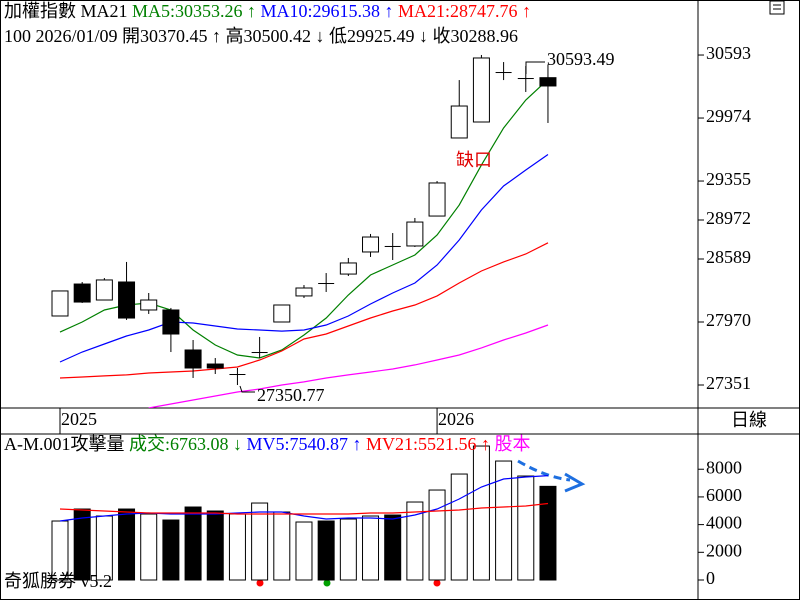 This screenshot has height=600, width=800. Describe the element at coordinates (513, 444) in the screenshot. I see `legend-entry: 股本` at that location.